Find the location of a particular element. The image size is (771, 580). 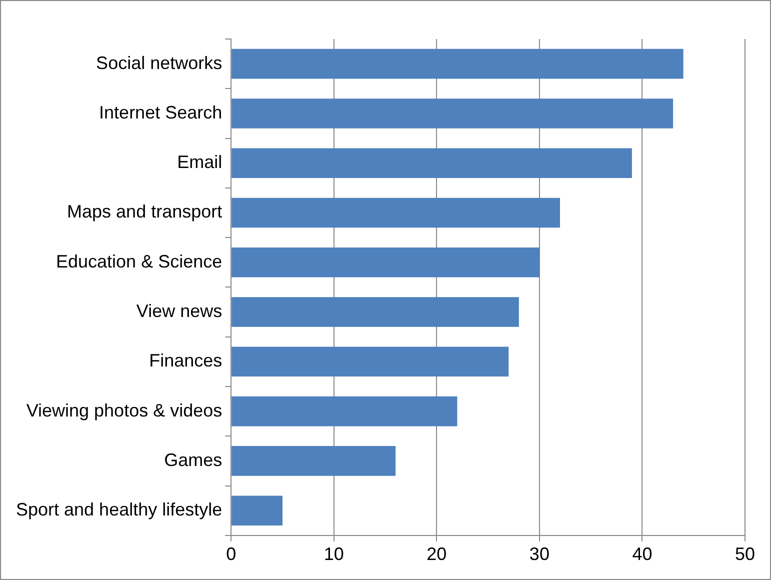

x-tick-label: 30 is located at coordinates (539, 554).